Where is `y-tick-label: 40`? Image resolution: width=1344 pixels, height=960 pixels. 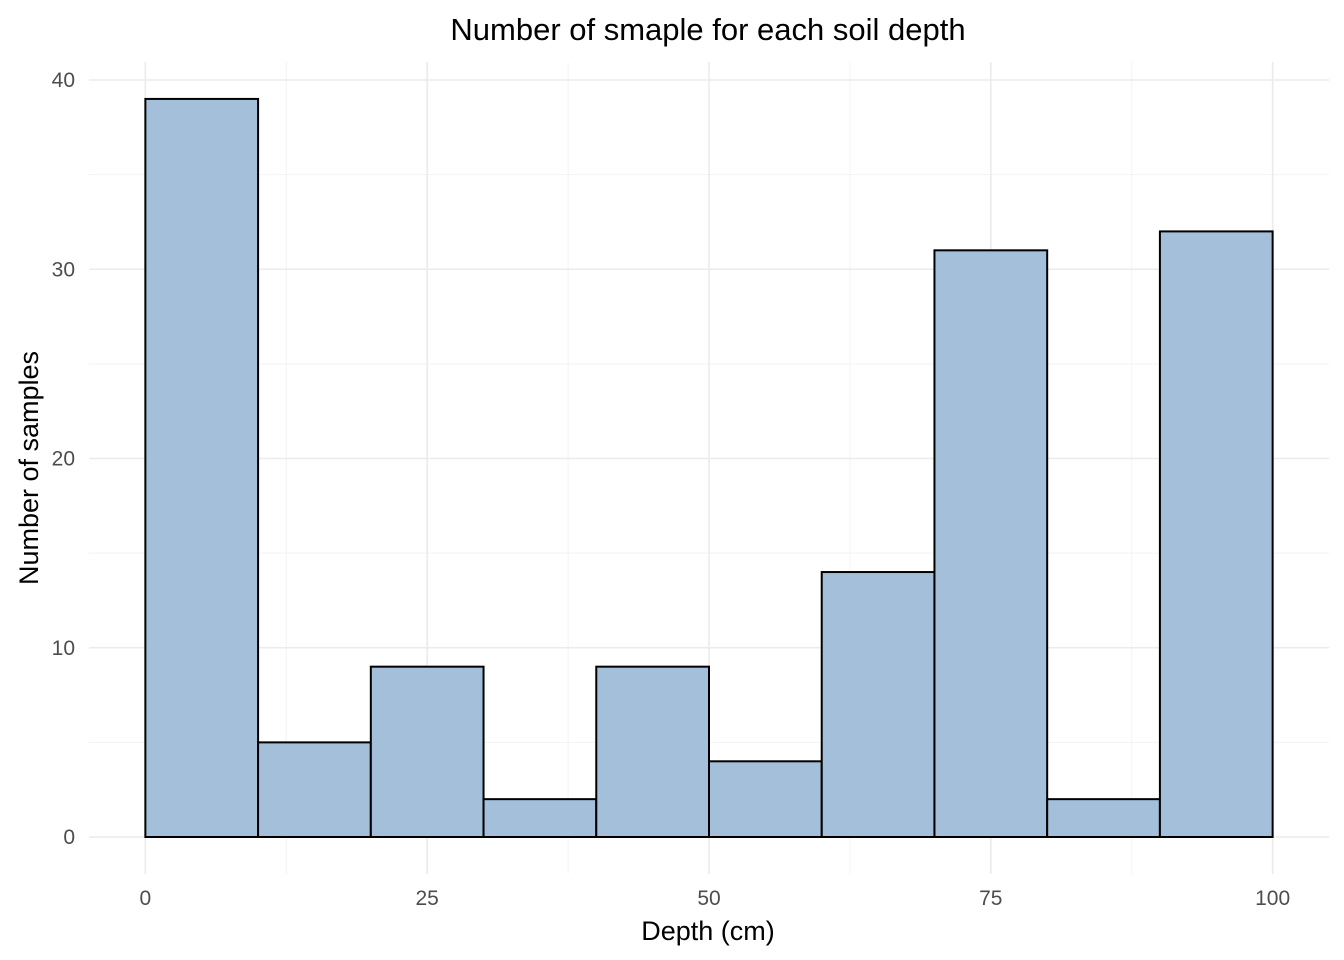 y-tick-label: 40 is located at coordinates (63, 80).